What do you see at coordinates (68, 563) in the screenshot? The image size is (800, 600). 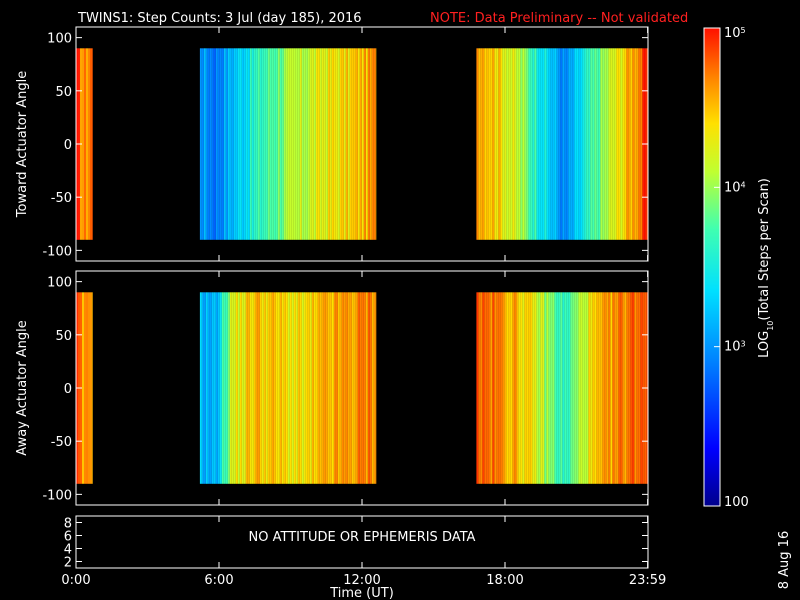 I see `y-tick-label: 2` at bounding box center [68, 563].